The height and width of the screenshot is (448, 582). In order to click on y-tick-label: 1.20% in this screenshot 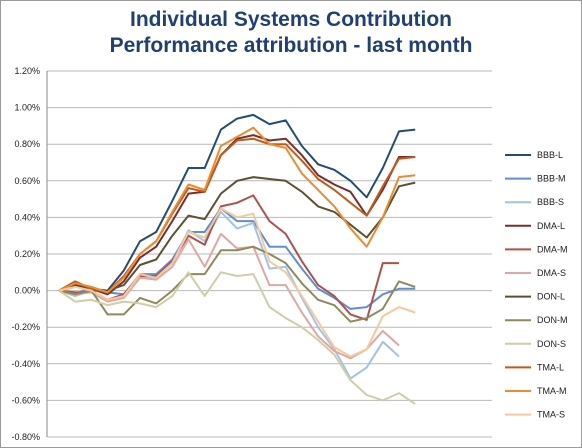, I will do `click(27, 71)`.